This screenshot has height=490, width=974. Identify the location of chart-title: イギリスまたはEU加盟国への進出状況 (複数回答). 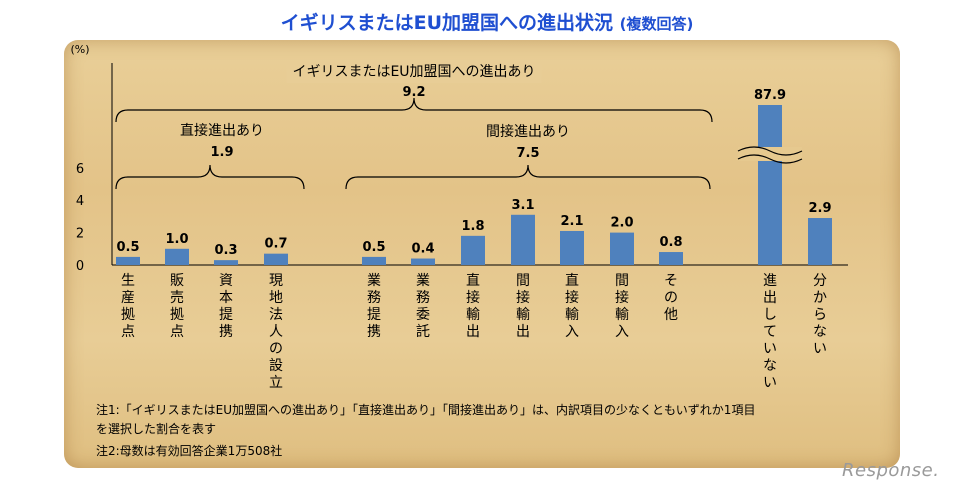
(487, 21).